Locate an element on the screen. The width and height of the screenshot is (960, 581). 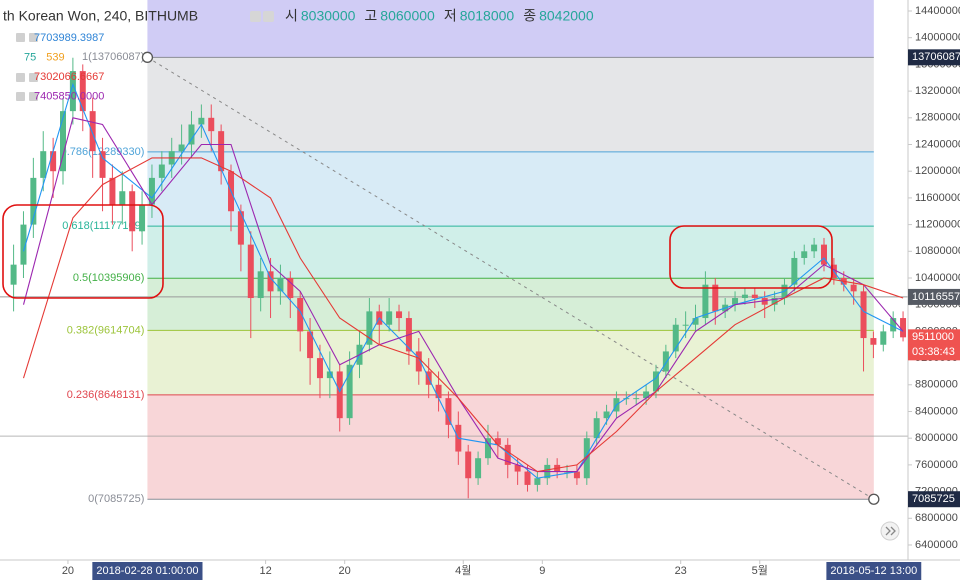
fib-level-label: 0.618(11177109) is located at coordinates (103, 226).